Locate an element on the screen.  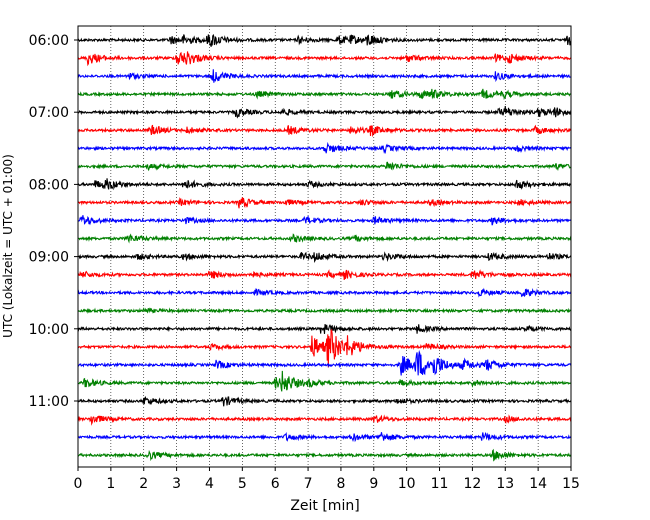
y-tick-label: 09:00 is located at coordinates (49, 258).